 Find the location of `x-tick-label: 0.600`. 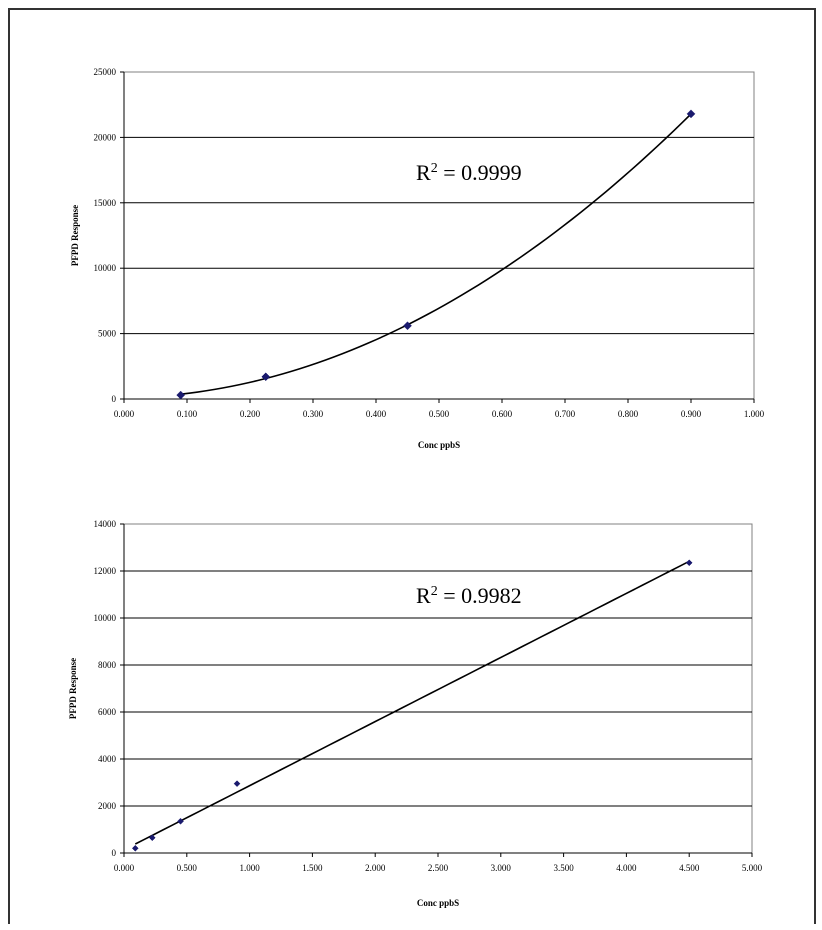

x-tick-label: 0.600 is located at coordinates (502, 414).